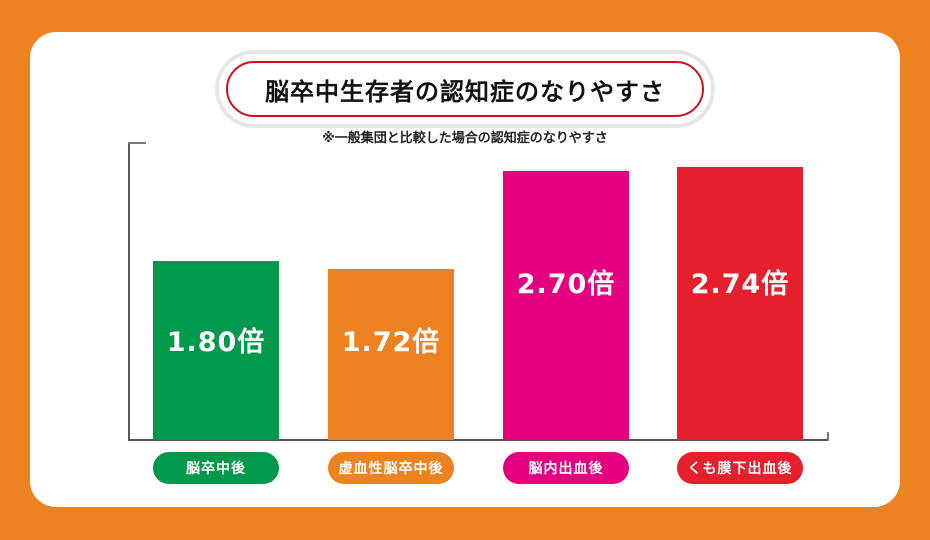 Image resolution: width=930 pixels, height=540 pixels. I want to click on category-pill-2: 虚血性脳卒中後, so click(391, 468).